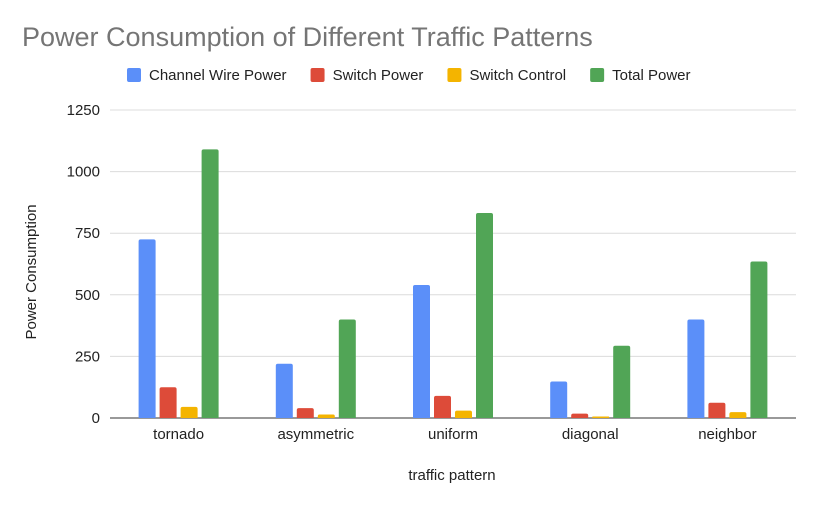 The image size is (817, 506). What do you see at coordinates (87, 356) in the screenshot?
I see `y-tick-label: 250` at bounding box center [87, 356].